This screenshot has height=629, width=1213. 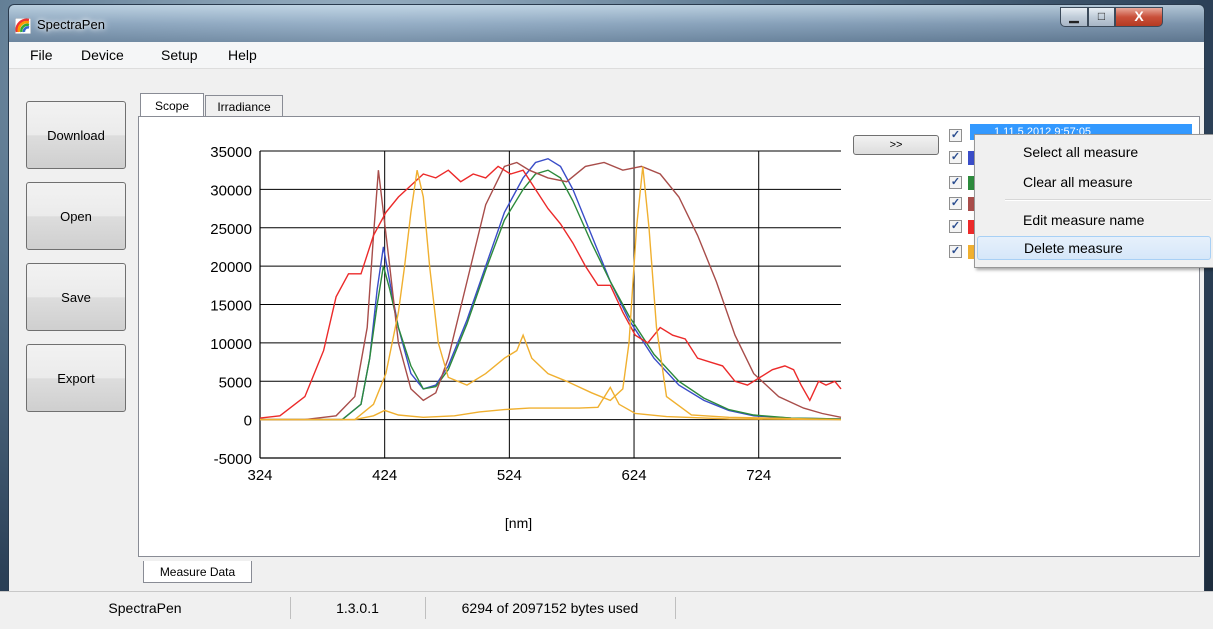 What do you see at coordinates (76, 297) in the screenshot?
I see `save-button: Save` at bounding box center [76, 297].